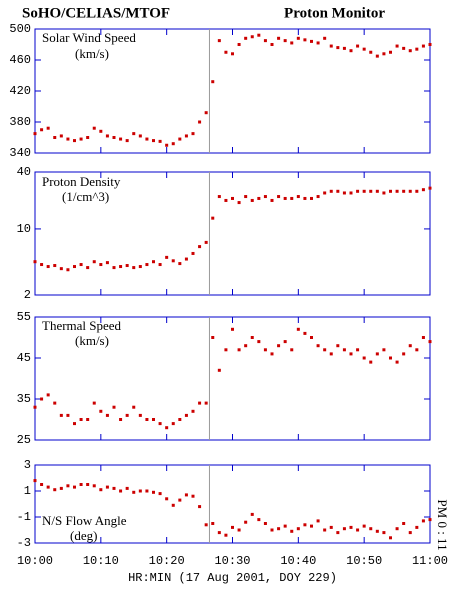  I want to click on y-tick-label: -1, so click(24, 517).